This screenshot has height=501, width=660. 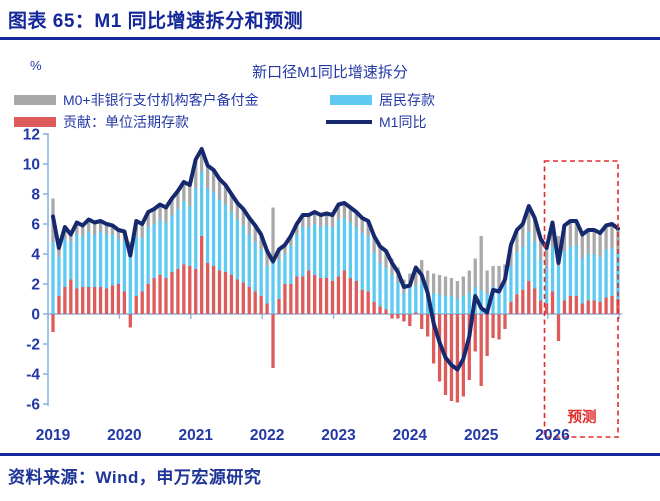 What do you see at coordinates (33, 405) in the screenshot?
I see `y-tick-label: -6` at bounding box center [33, 405].